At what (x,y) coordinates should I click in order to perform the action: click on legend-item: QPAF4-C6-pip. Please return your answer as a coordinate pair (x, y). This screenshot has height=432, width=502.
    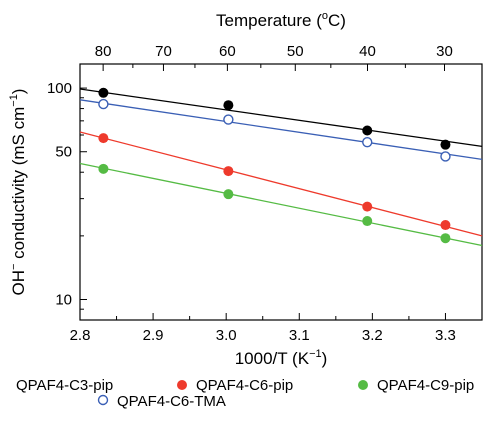
    Looking at the image, I should click on (235, 385).